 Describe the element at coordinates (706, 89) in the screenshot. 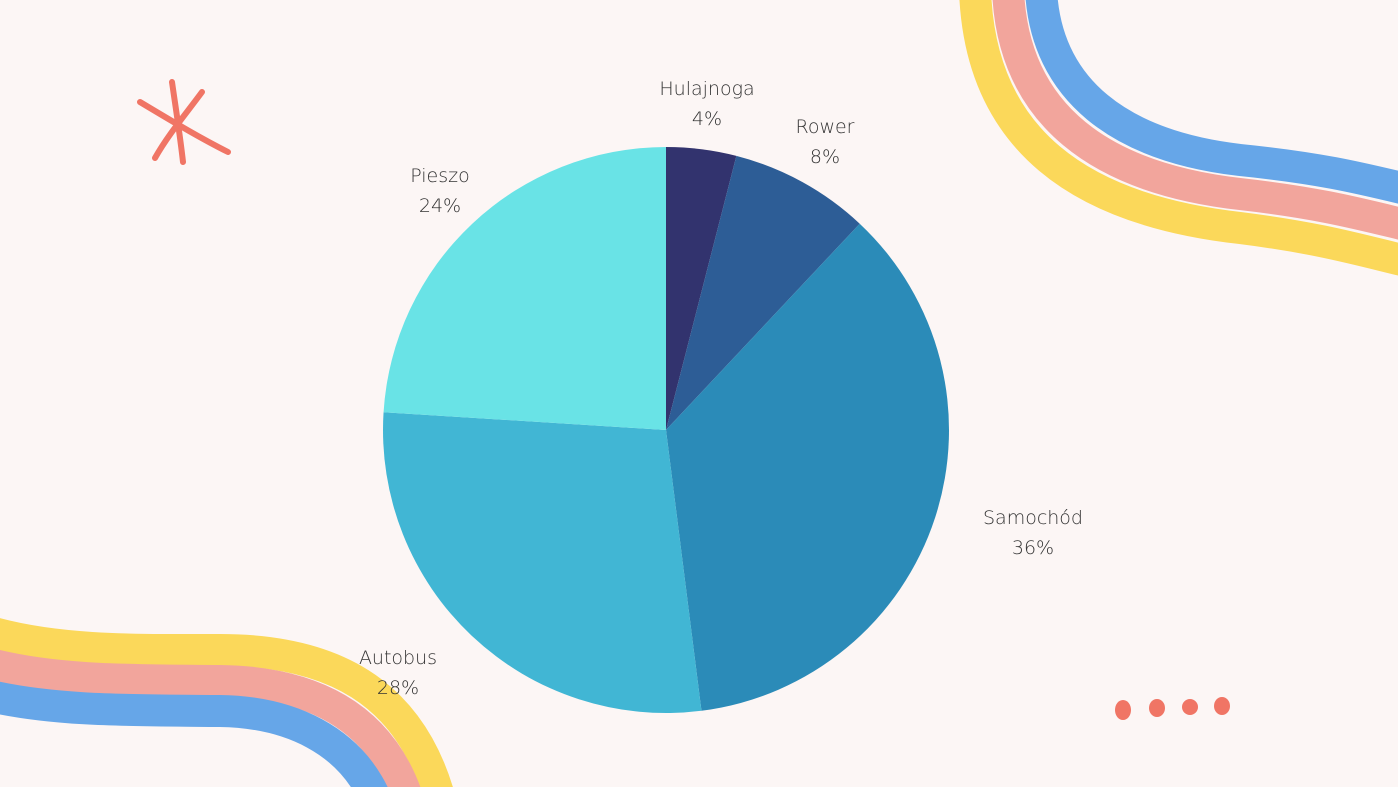

I see `slice-label-hulajnoga: Hulajnoga` at that location.